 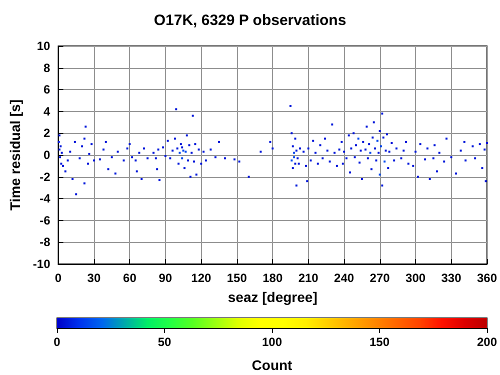 What do you see at coordinates (45, 177) in the screenshot?
I see `y-tick-label: -2` at bounding box center [45, 177].